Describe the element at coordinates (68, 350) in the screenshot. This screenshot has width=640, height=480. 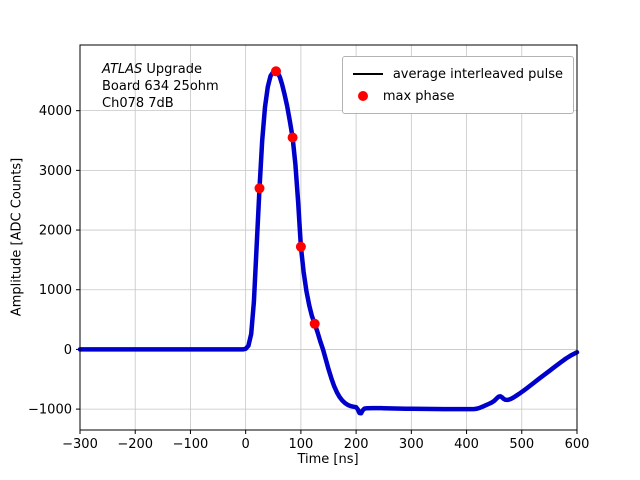
I see `y-tick-label: 0` at that location.